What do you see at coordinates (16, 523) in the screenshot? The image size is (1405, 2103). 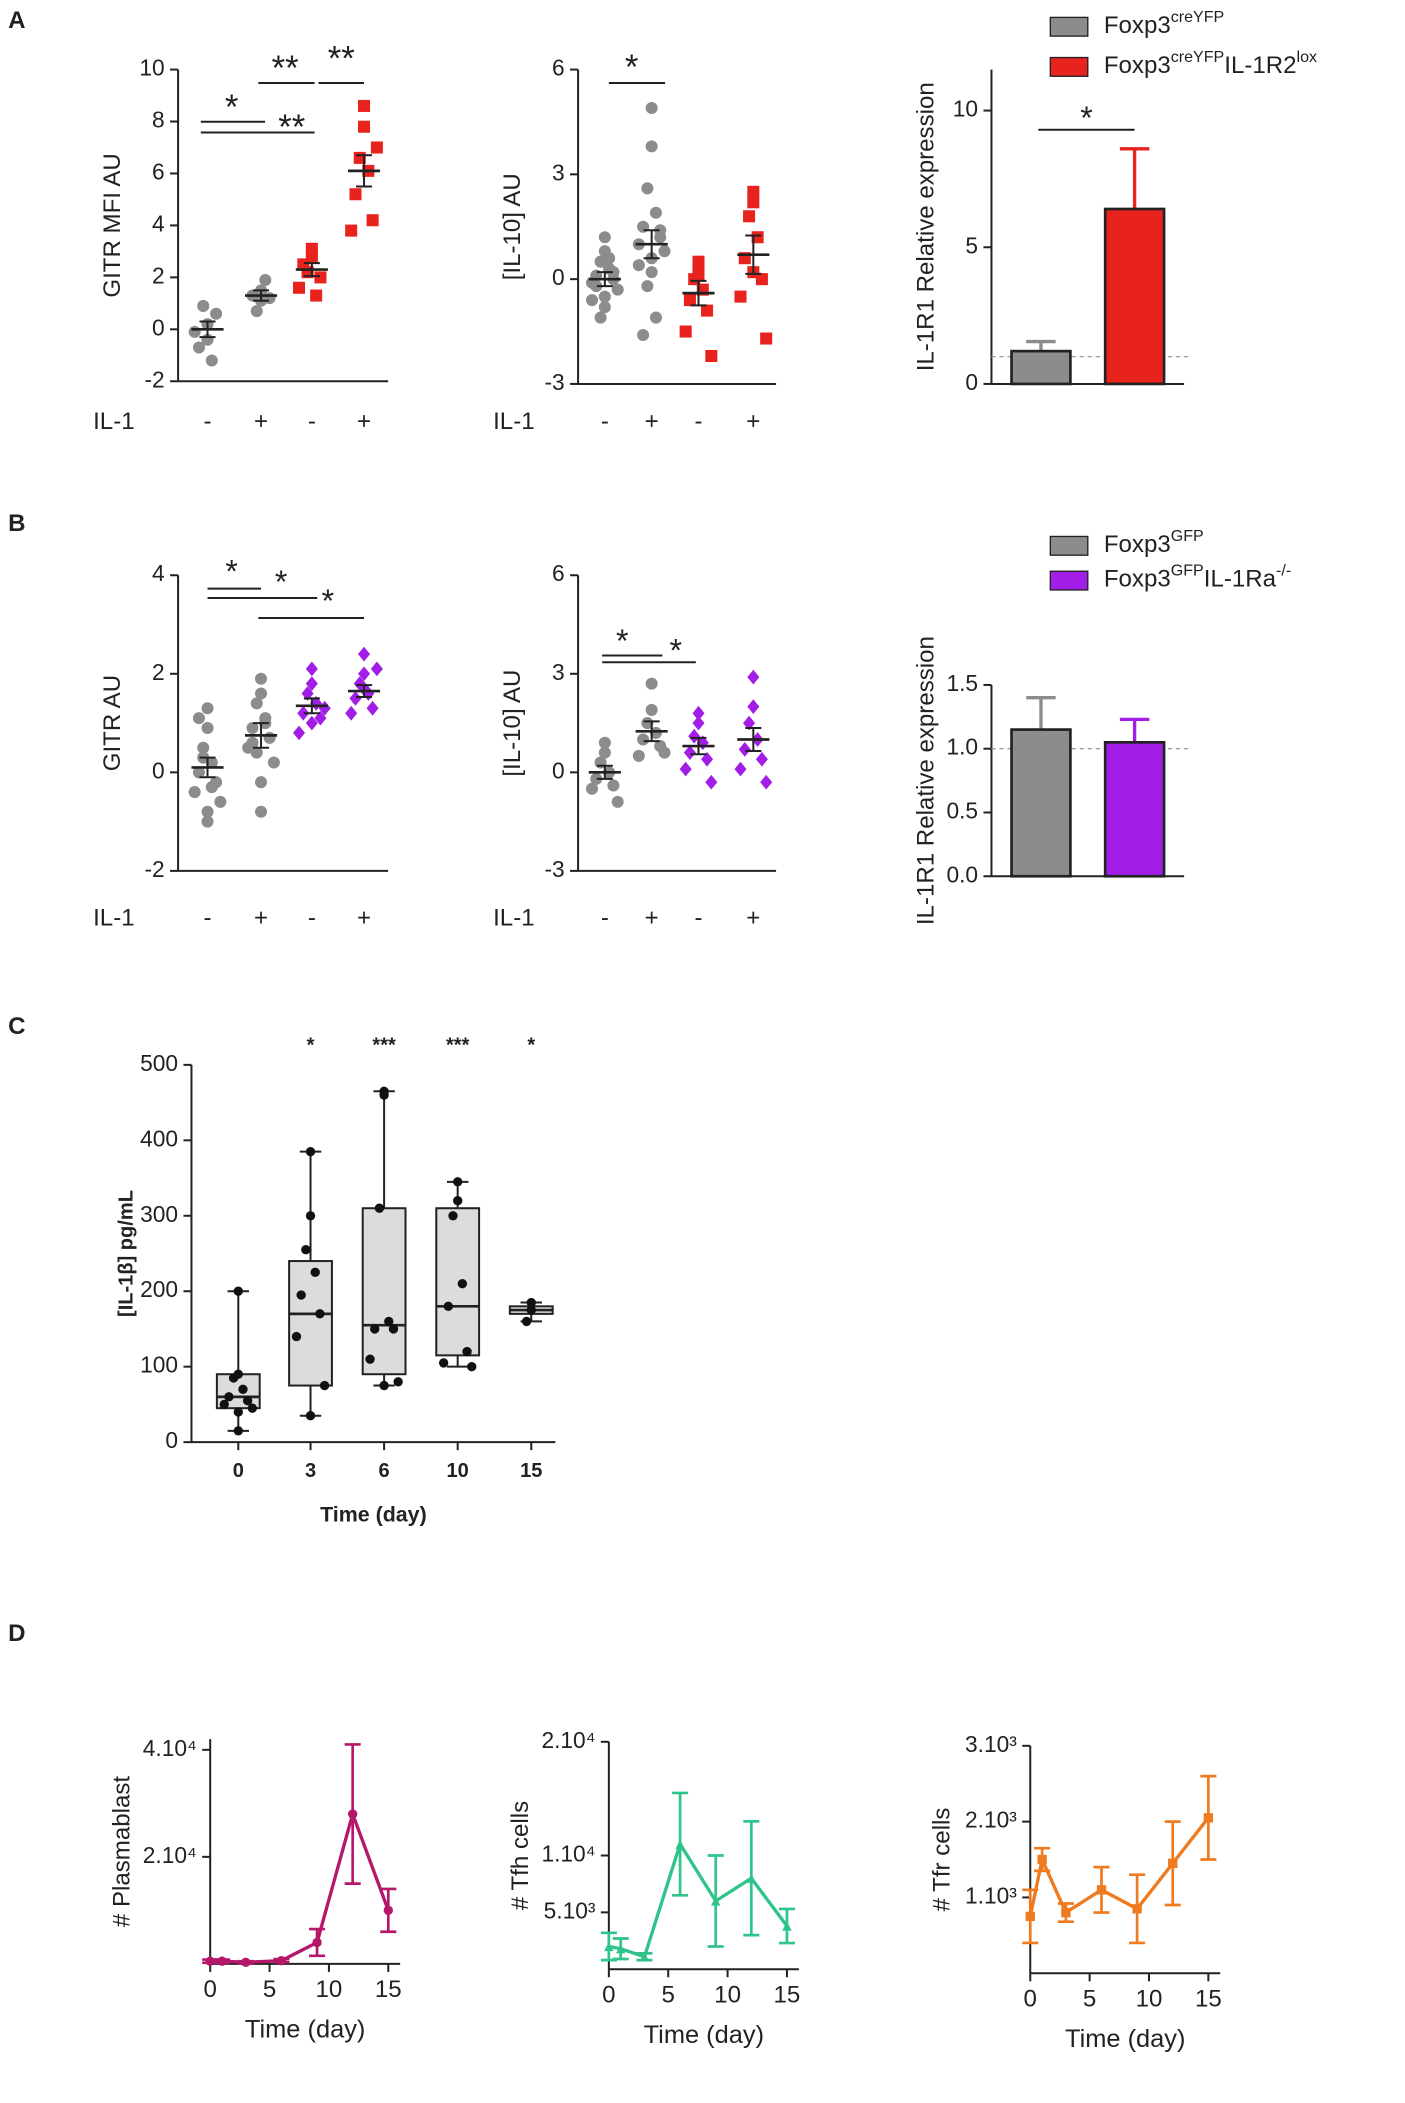 I see `panel-label: B` at bounding box center [16, 523].